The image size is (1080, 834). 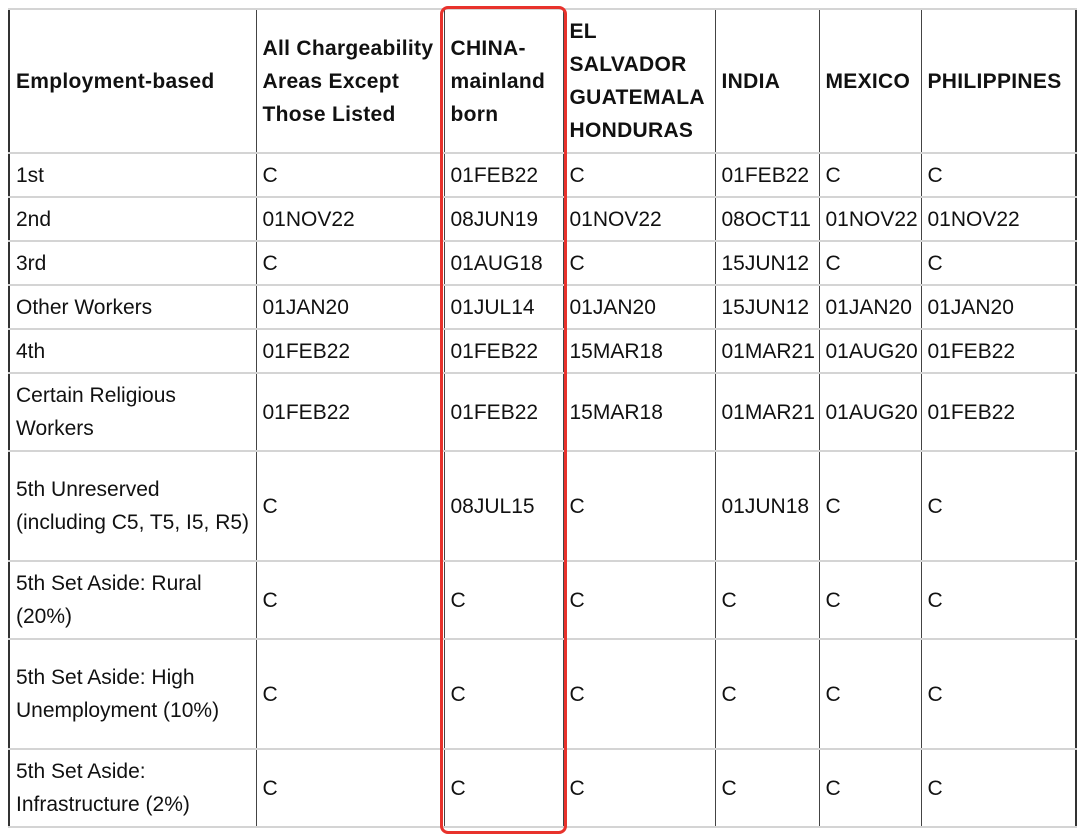 I want to click on header-mexico: MEXICO, so click(x=870, y=81).